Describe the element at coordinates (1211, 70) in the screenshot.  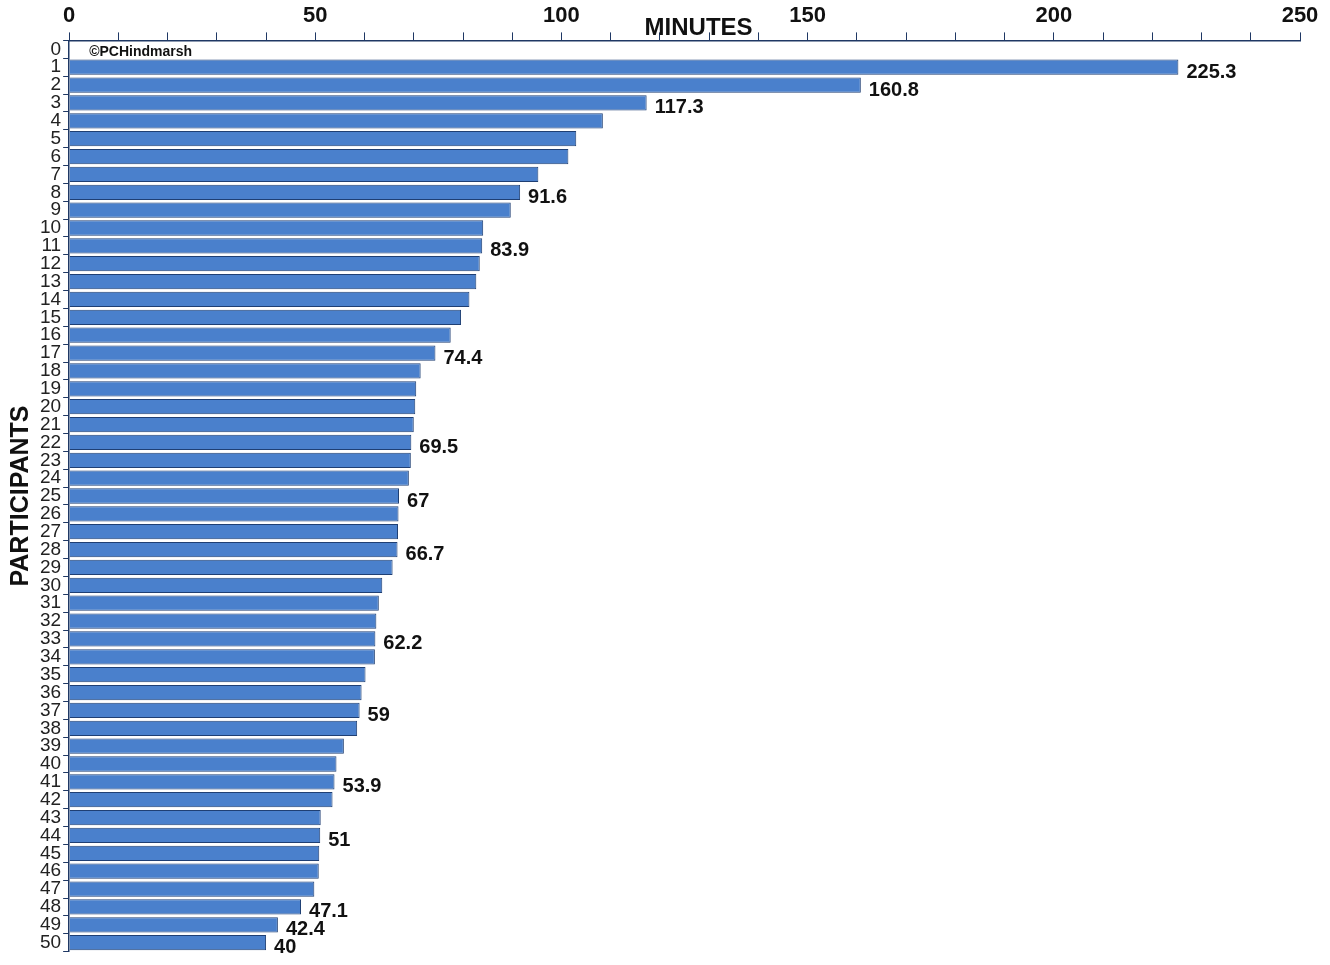
I see `data-label: 225.3` at that location.